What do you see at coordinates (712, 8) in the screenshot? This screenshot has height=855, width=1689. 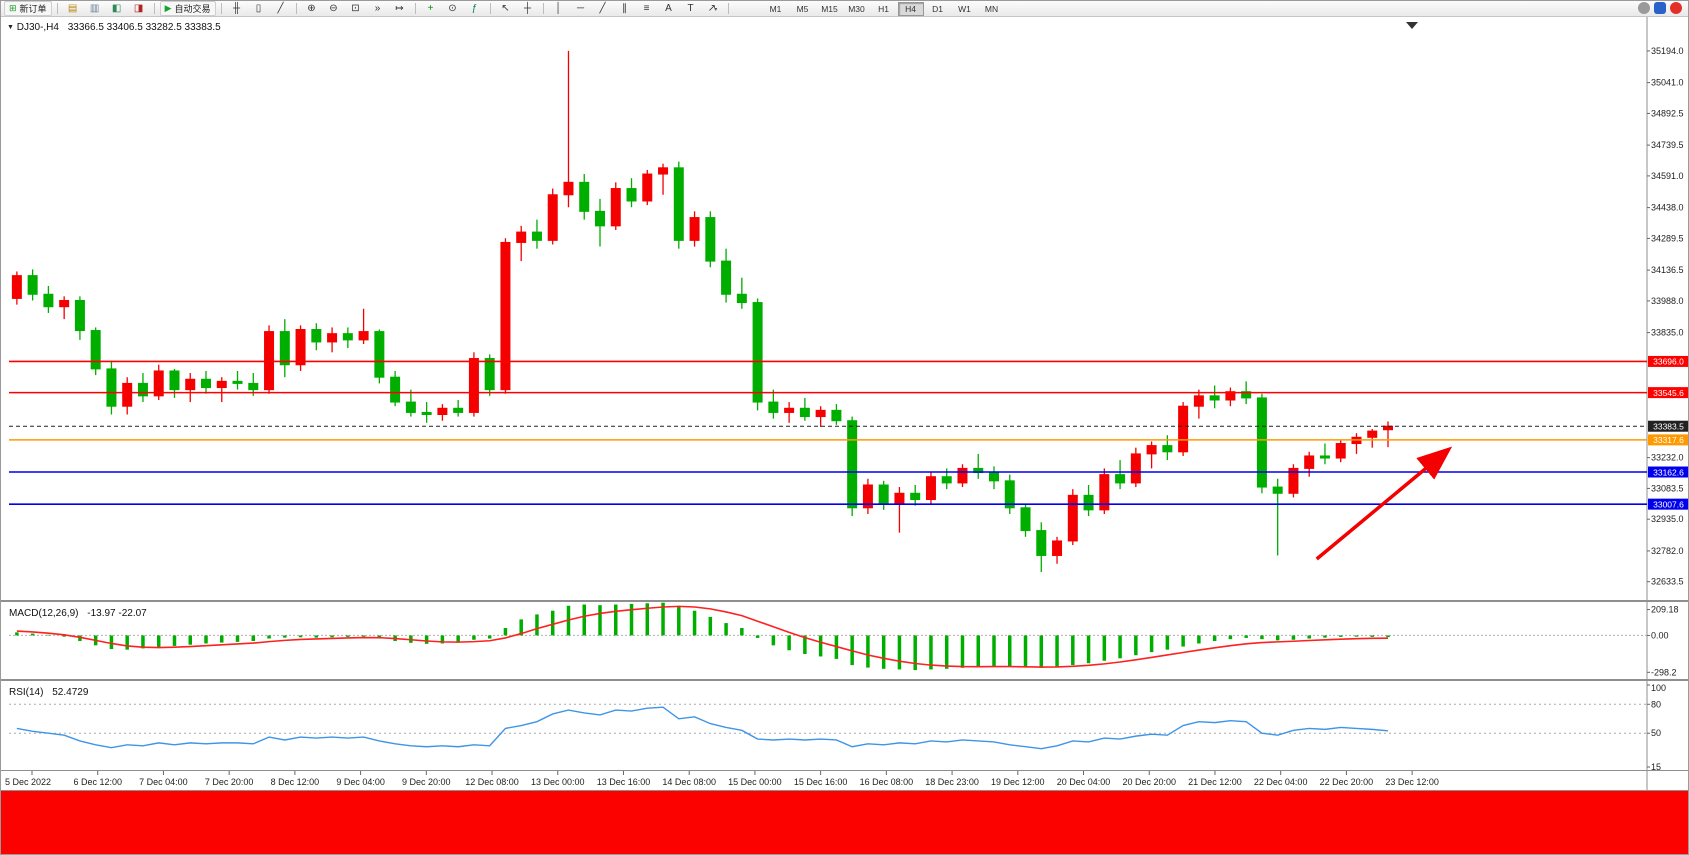 I see `arrows-icon: ↗▾` at bounding box center [712, 8].